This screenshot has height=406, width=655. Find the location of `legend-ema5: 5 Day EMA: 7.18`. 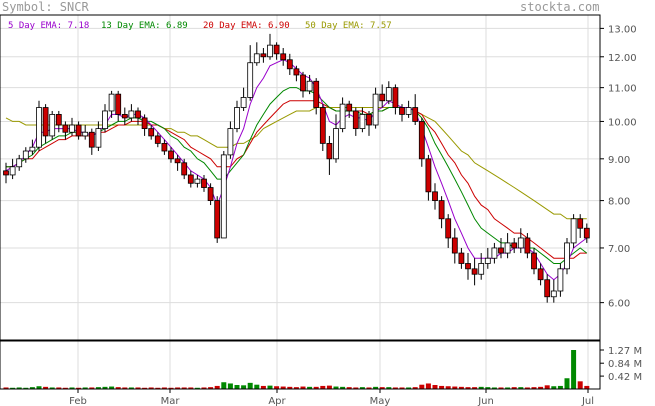

legend-ema5: 5 Day EMA: 7.18 is located at coordinates (49, 26).